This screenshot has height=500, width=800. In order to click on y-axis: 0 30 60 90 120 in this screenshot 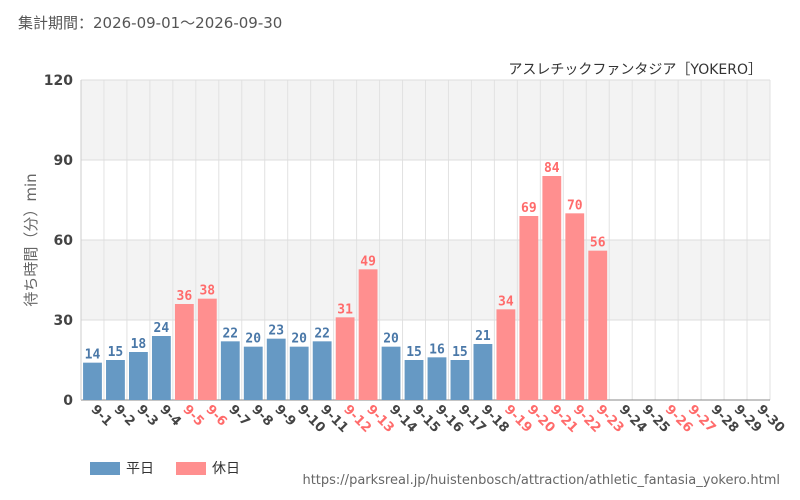, I will do `click(58, 241)`.